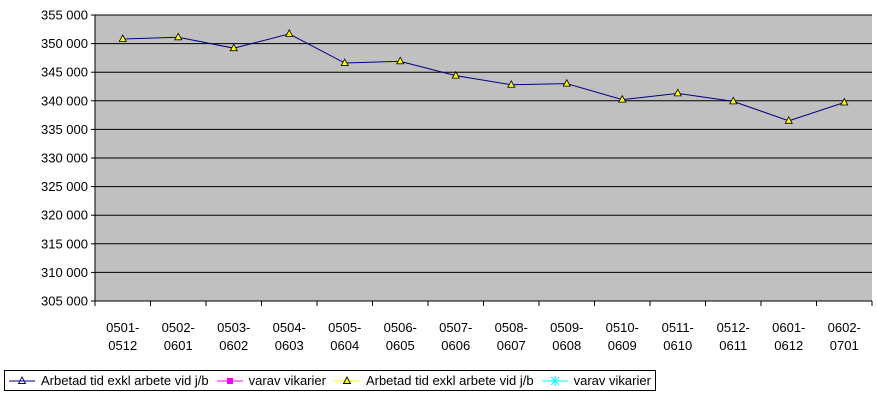 This screenshot has height=394, width=877. What do you see at coordinates (64, 272) in the screenshot?
I see `y-tick-label: 310 000` at bounding box center [64, 272].